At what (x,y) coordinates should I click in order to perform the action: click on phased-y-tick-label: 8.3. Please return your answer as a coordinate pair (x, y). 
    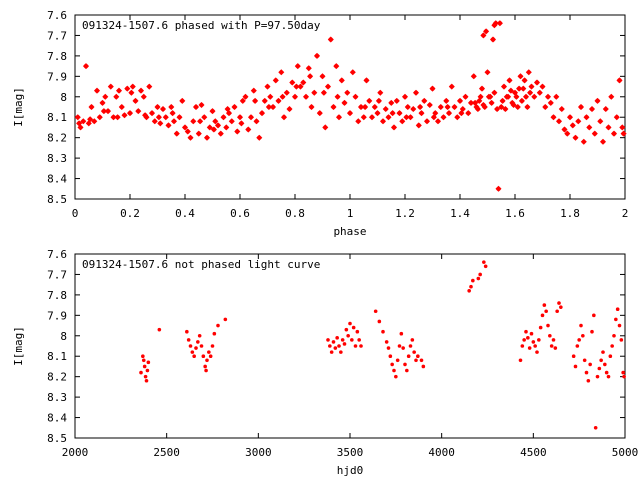
    Looking at the image, I should click on (57, 158).